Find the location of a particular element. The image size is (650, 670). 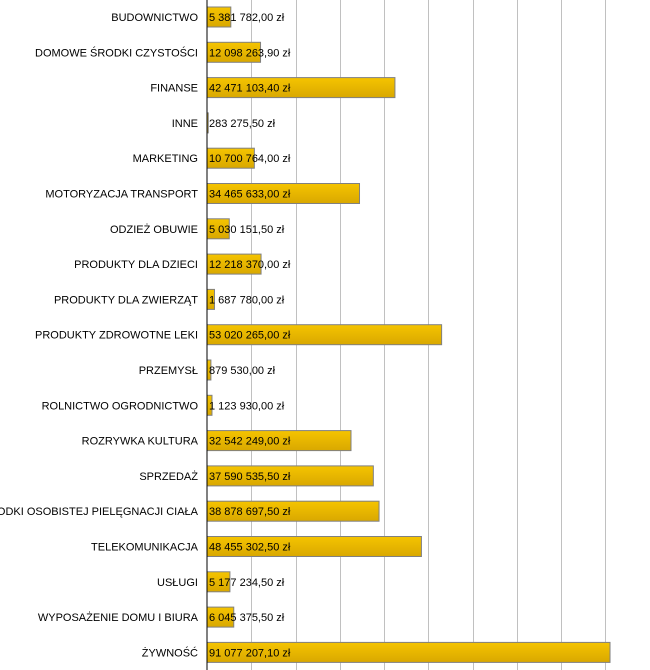

value-label: 91 077 207,10 zł is located at coordinates (250, 653).